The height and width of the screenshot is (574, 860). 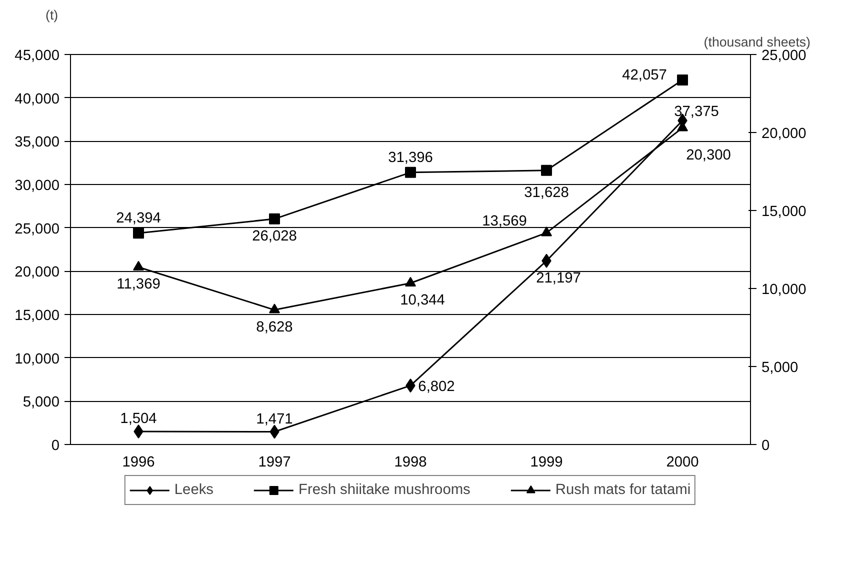 I want to click on y2-axis-title: (thousand sheets), so click(x=757, y=42).